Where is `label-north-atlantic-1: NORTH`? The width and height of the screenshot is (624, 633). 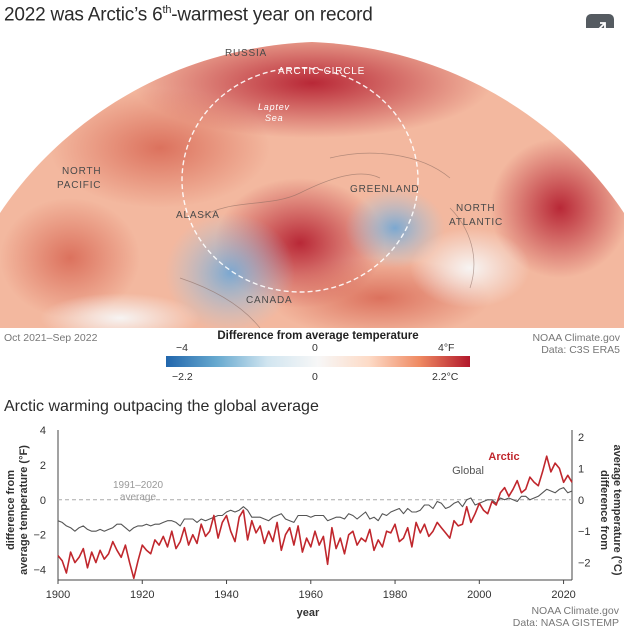 label-north-atlantic-1: NORTH is located at coordinates (475, 208).